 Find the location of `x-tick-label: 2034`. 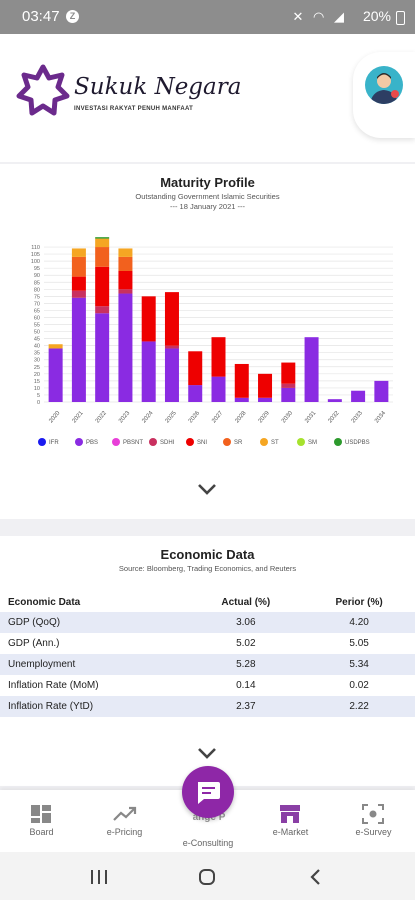

x-tick-label: 2034 is located at coordinates (381, 417).